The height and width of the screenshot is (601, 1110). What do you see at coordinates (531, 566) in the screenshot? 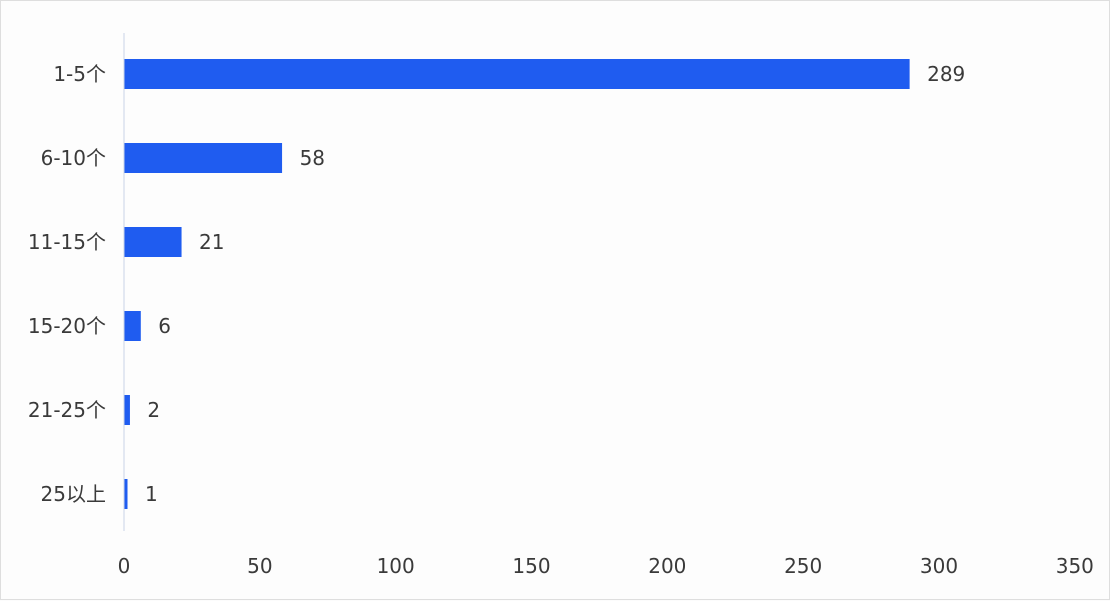
I see `x-tick-label: 150` at bounding box center [531, 566].